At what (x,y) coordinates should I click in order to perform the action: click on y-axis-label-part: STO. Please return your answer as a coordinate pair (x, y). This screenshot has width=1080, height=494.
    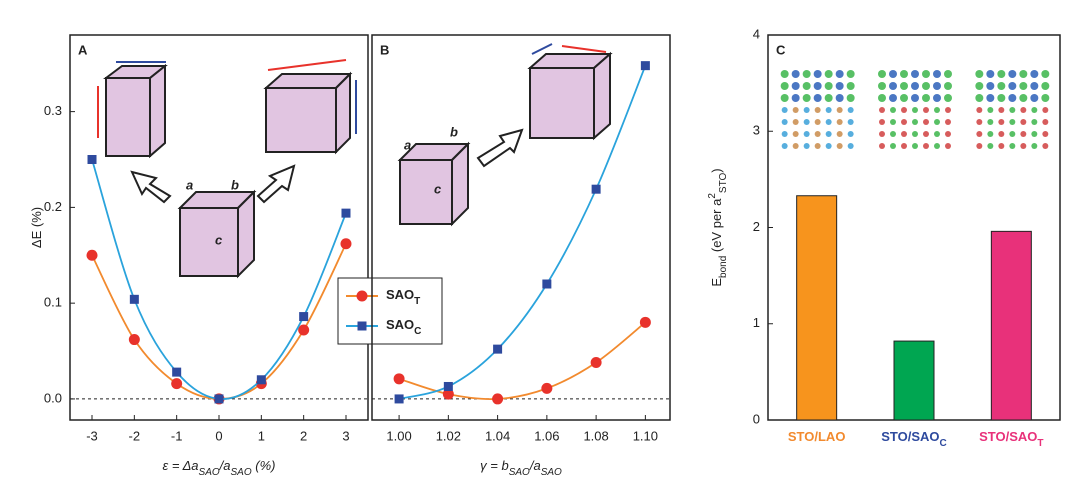
    Looking at the image, I should click on (723, 182).